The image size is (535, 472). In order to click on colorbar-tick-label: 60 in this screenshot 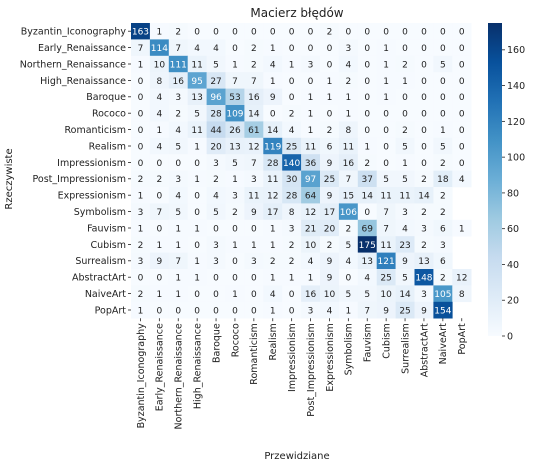, I will do `click(513, 229)`.